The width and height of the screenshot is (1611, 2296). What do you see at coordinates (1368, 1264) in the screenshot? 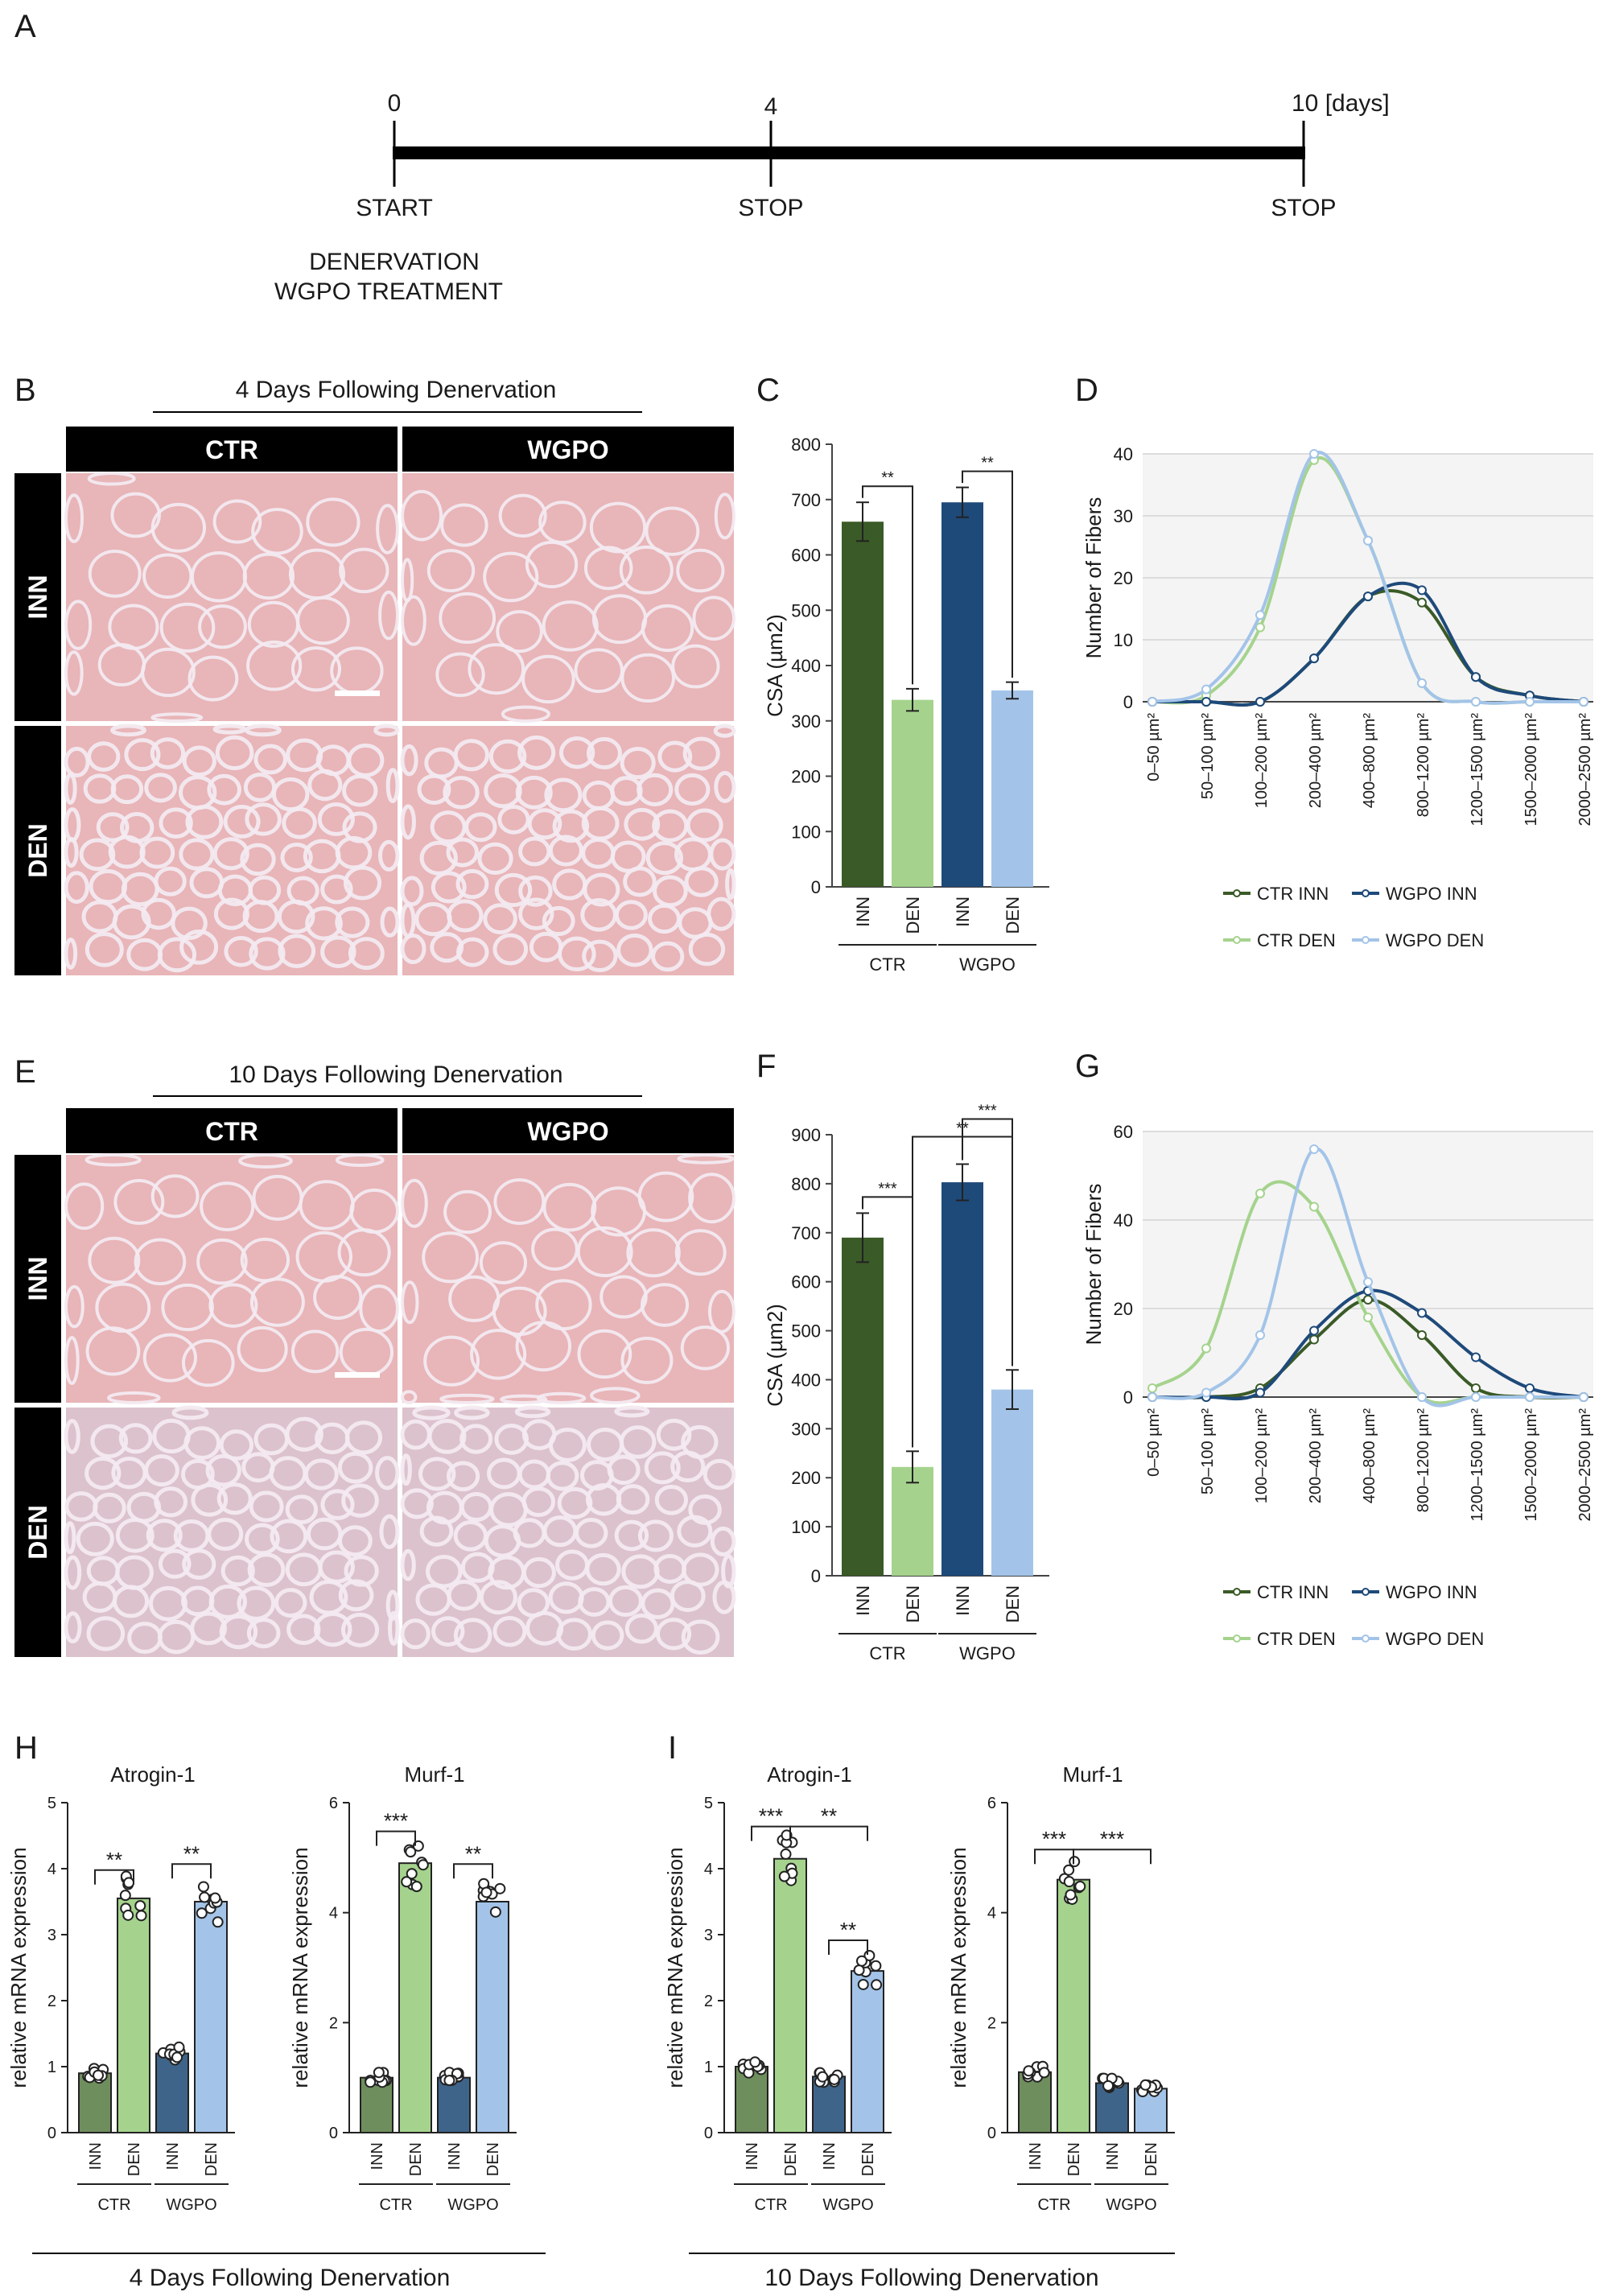
I see `plot-area` at bounding box center [1368, 1264].